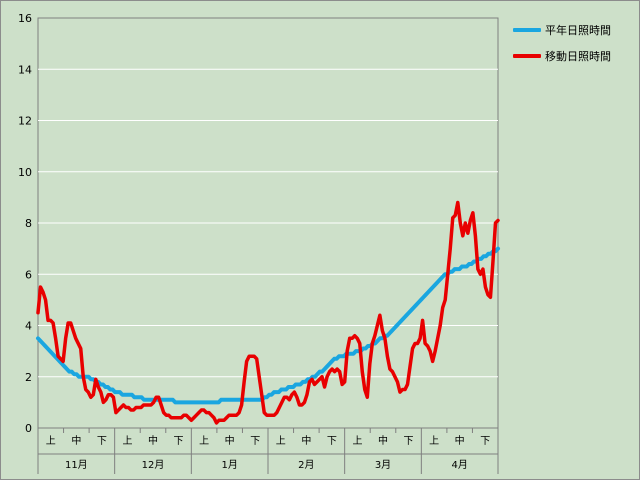 The height and width of the screenshot is (480, 640). What do you see at coordinates (28, 377) in the screenshot?
I see `y-tick-label: 2` at bounding box center [28, 377].